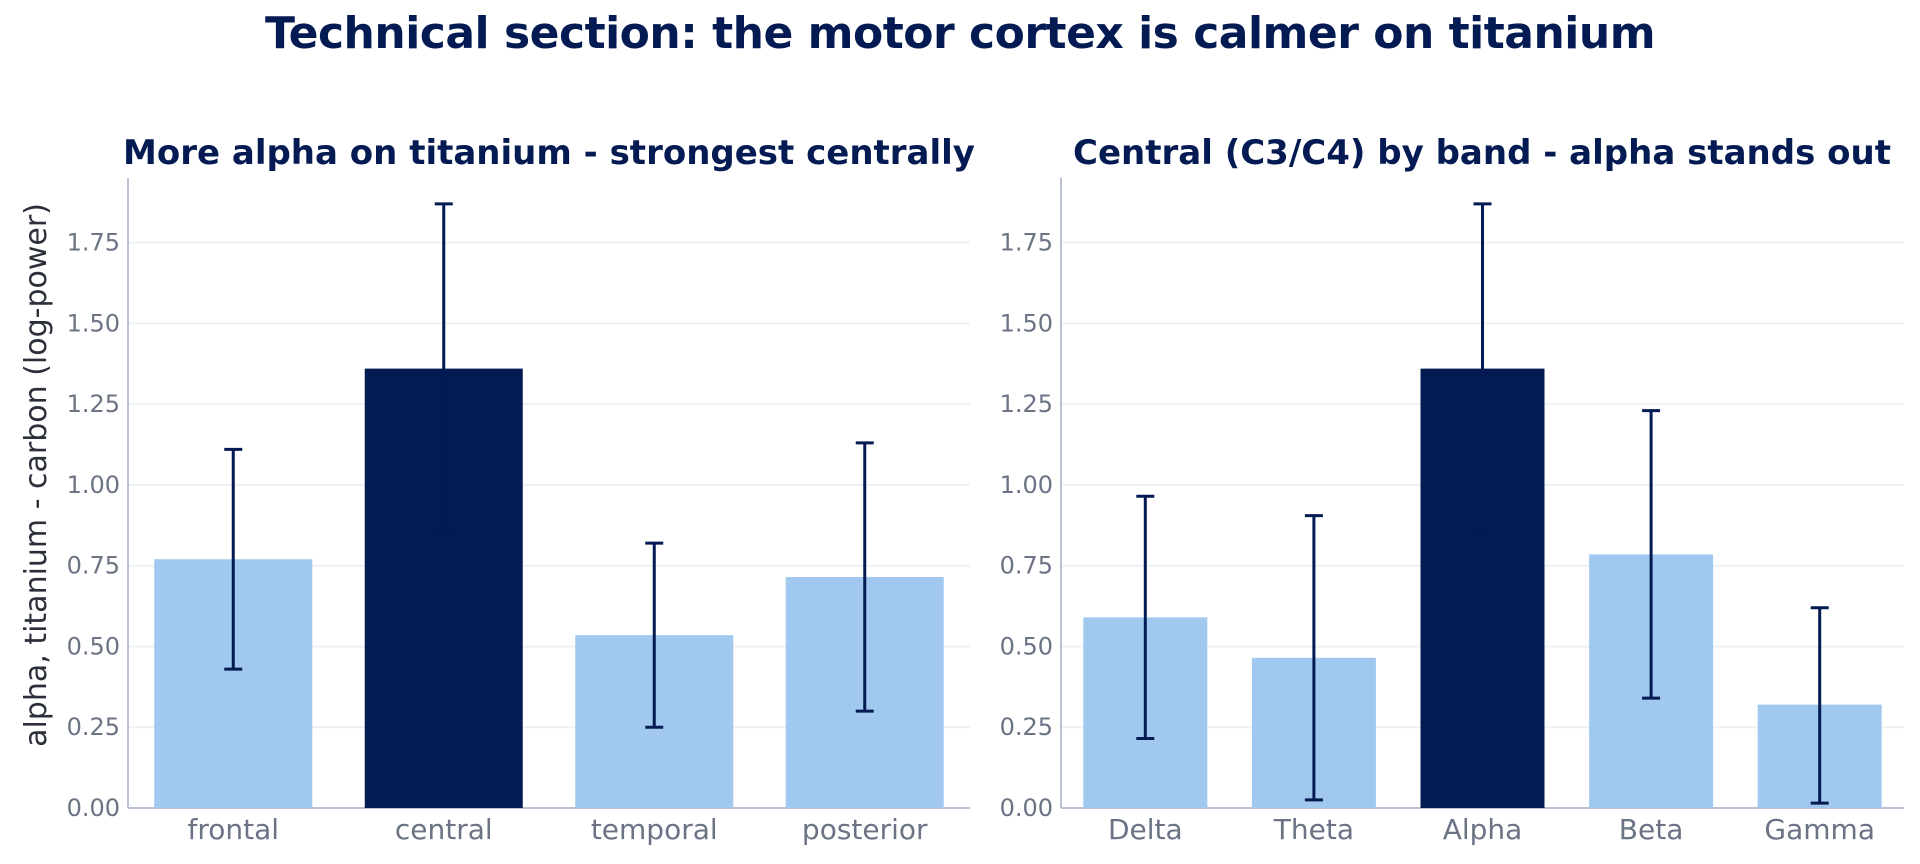 The image size is (1920, 864). I want to click on x-tick-label: Alpha, so click(1483, 829).